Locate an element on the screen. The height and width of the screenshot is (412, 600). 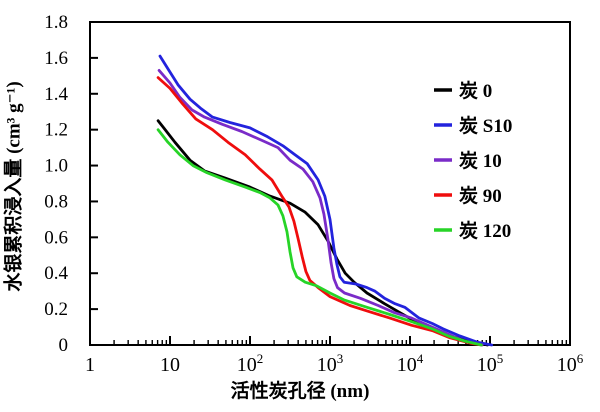
x-tick-label: 10⁶ is located at coordinates (570, 363).